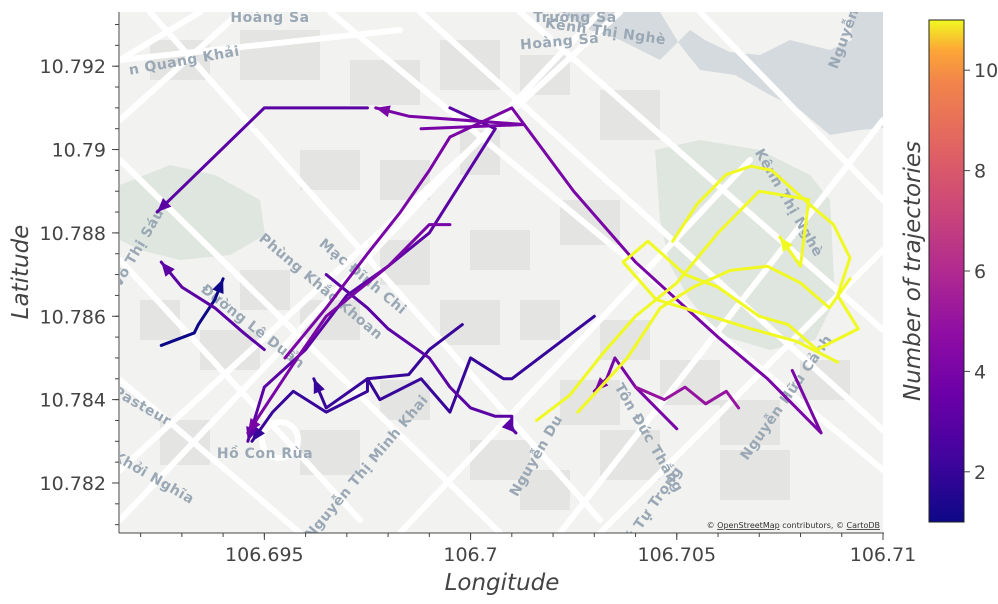  What do you see at coordinates (73, 67) in the screenshot?
I see `y-tick-label: 10.792` at bounding box center [73, 67].